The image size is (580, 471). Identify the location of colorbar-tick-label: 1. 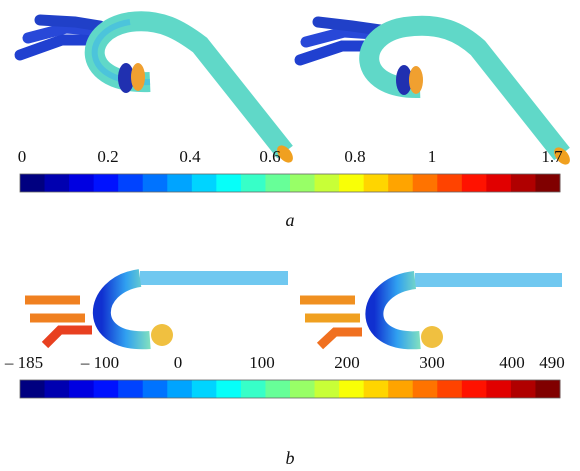
(432, 156).